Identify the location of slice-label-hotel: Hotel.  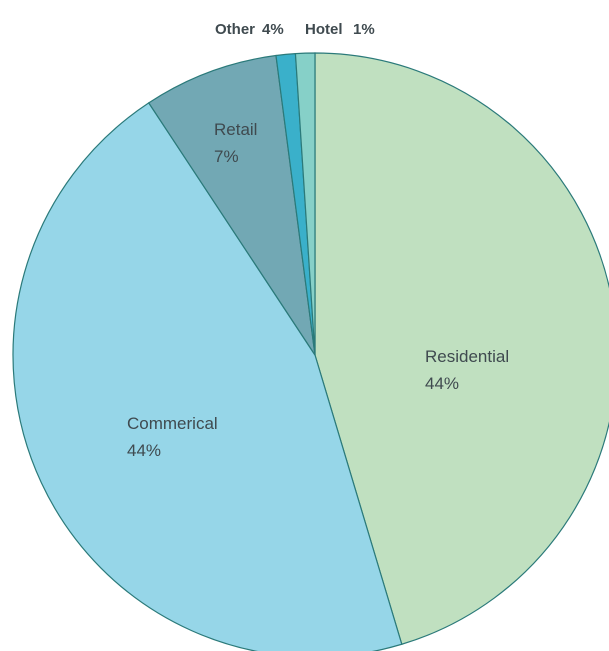
(324, 29).